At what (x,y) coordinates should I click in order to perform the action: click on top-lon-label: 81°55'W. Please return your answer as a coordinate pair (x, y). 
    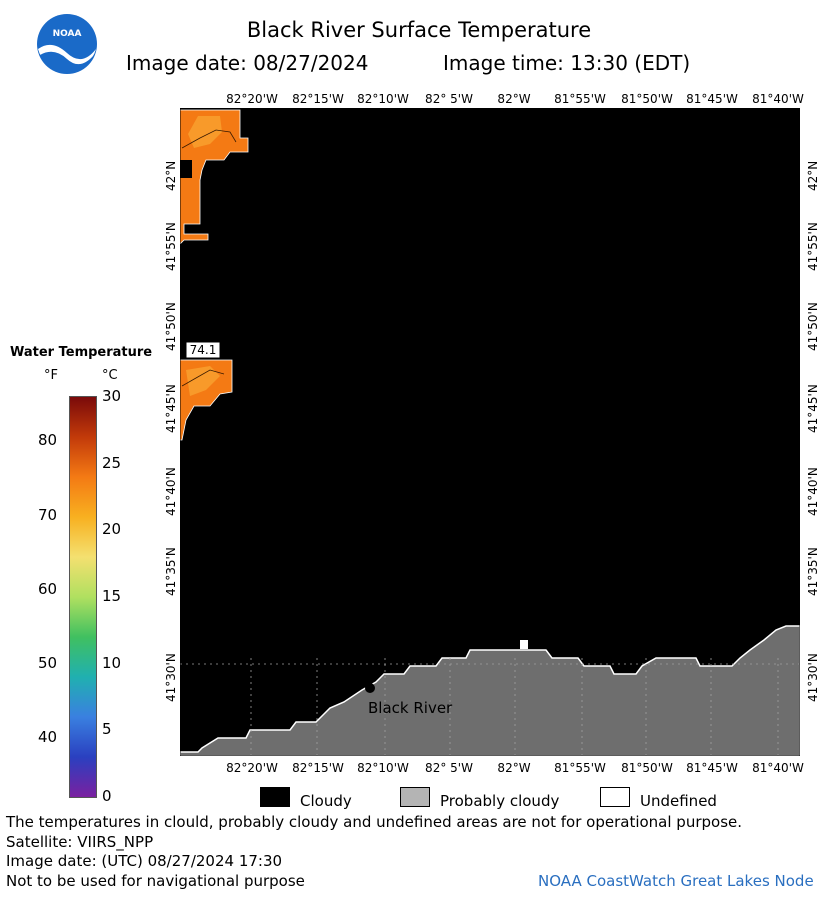
    Looking at the image, I should click on (580, 99).